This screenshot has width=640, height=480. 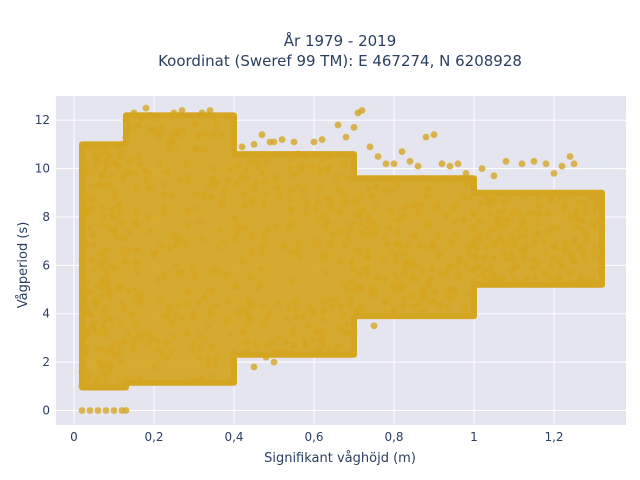 I want to click on x-tick-label: 1, so click(x=474, y=437).